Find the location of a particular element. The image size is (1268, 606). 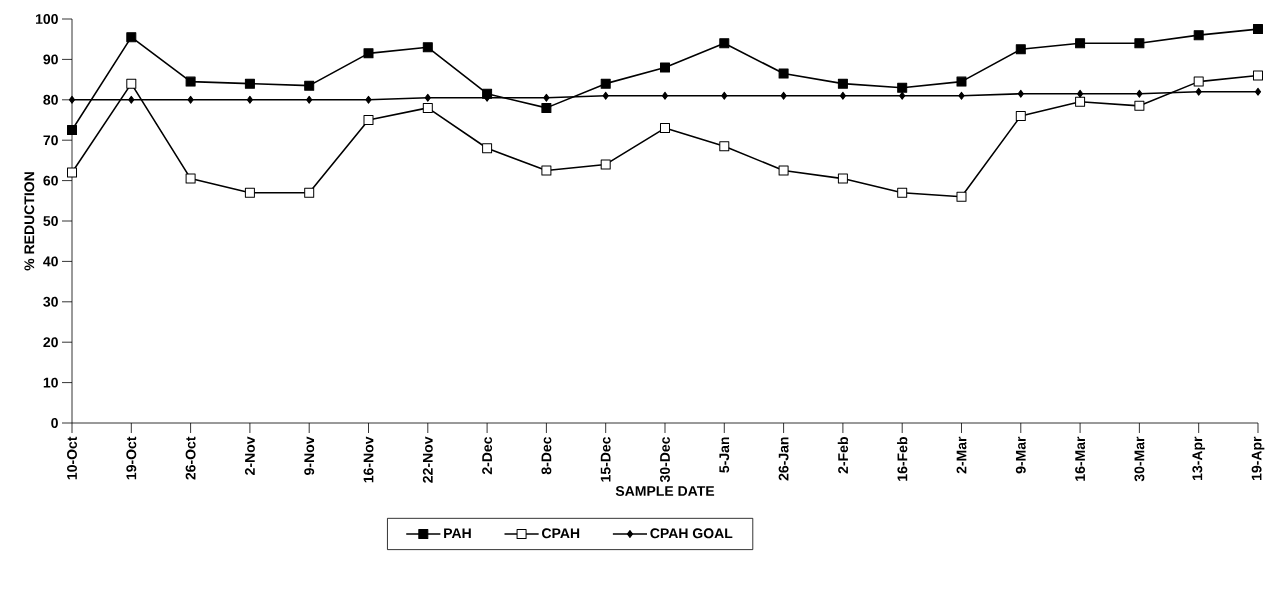

x-tick-label: 19-Apr is located at coordinates (1258, 458).